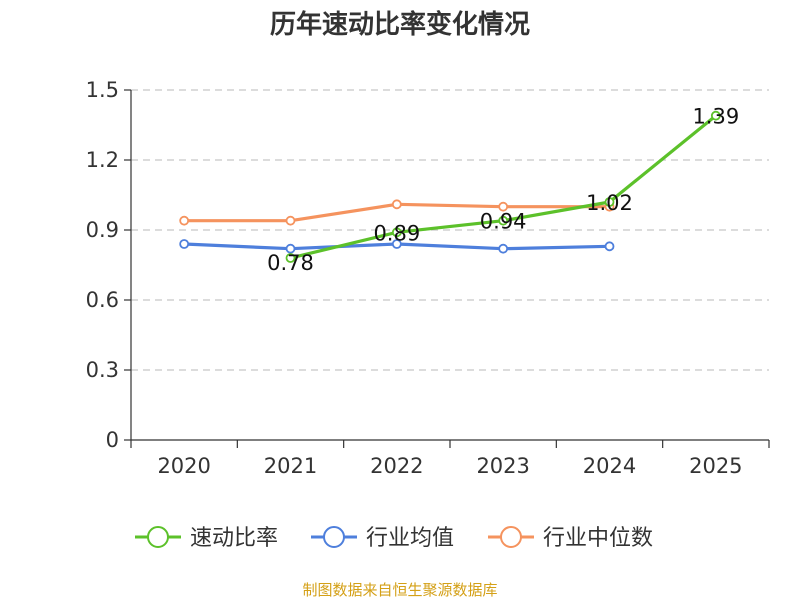 This screenshot has height=600, width=800. I want to click on legend: 速动比率 行业均值 行业中位数, so click(394, 538).